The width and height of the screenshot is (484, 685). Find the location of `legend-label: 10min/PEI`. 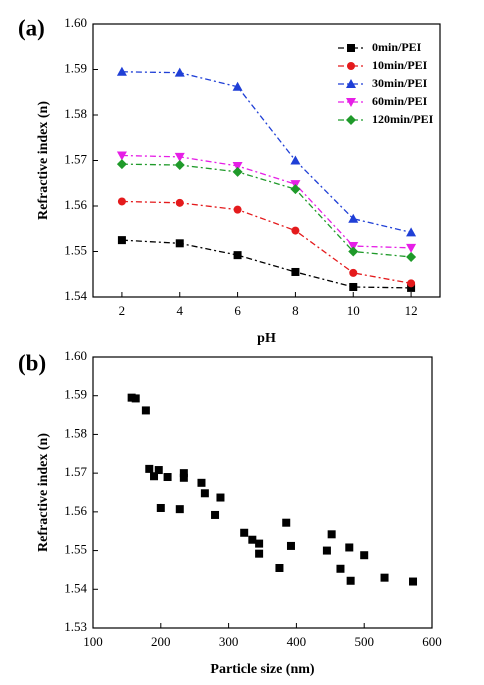

legend-label: 10min/PEI is located at coordinates (400, 65).